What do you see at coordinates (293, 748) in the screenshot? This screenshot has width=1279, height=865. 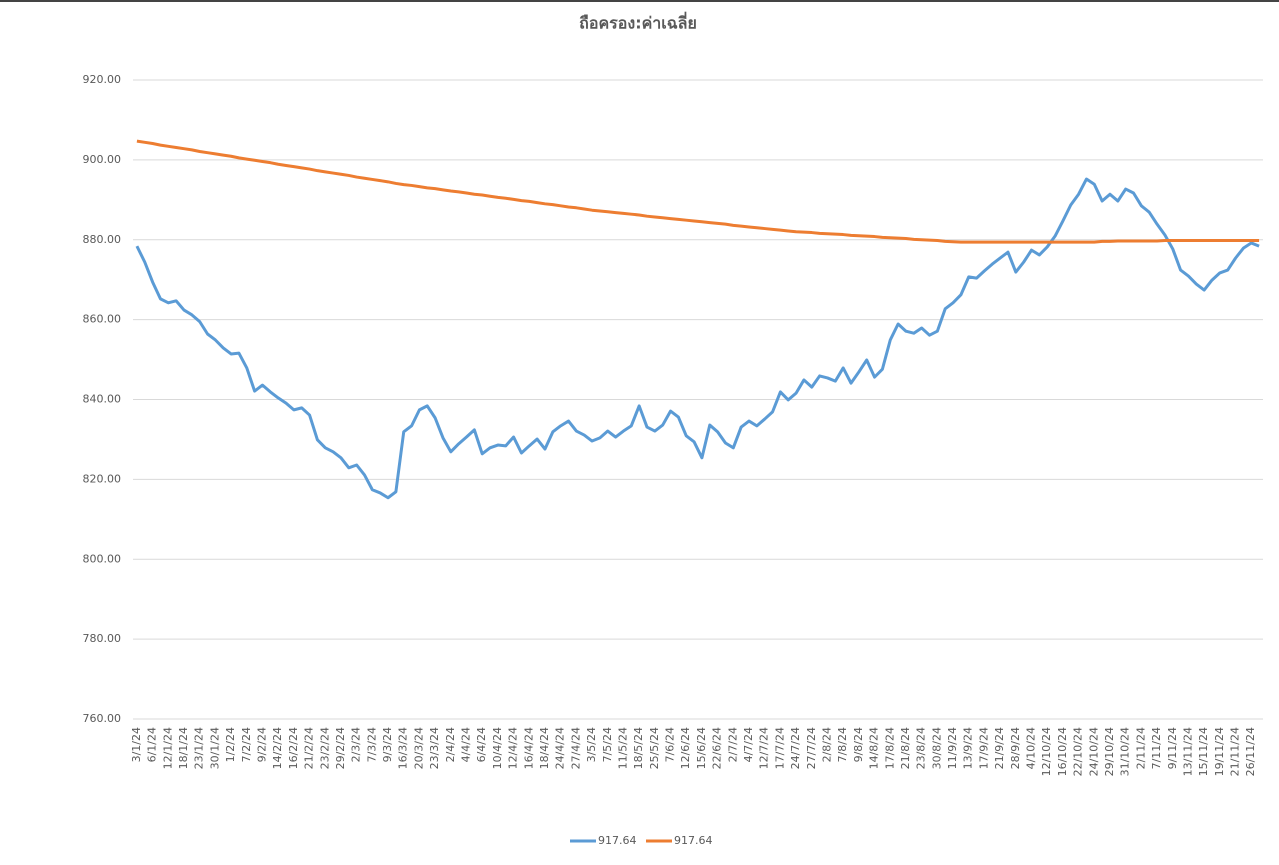 I see `x-tick-label: 16/2/24` at bounding box center [293, 748].